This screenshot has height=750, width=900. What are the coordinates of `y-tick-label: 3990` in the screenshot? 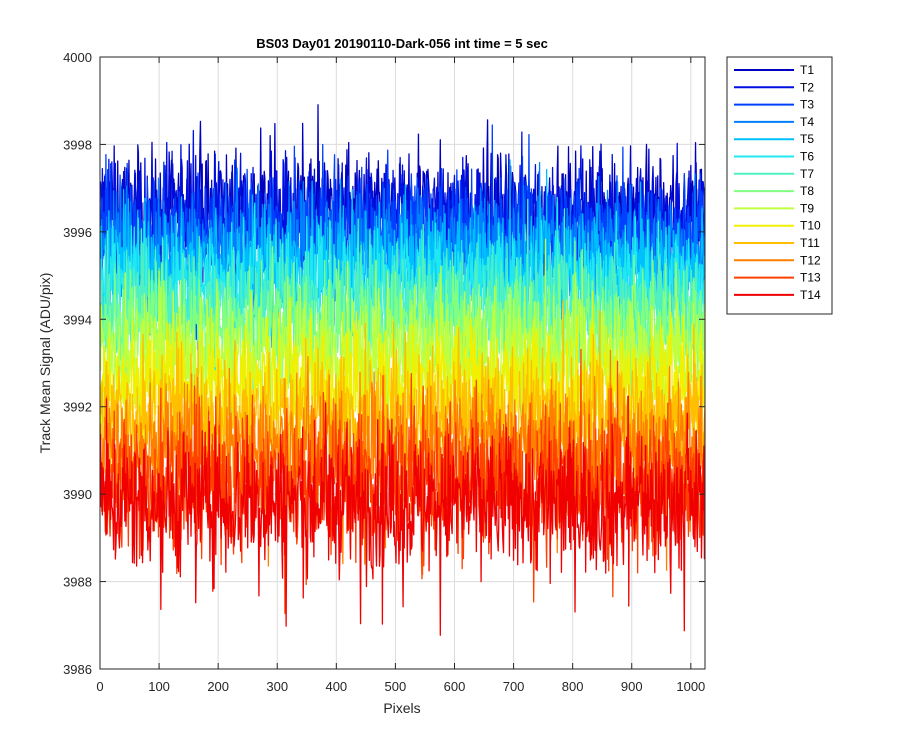 It's located at (77, 494).